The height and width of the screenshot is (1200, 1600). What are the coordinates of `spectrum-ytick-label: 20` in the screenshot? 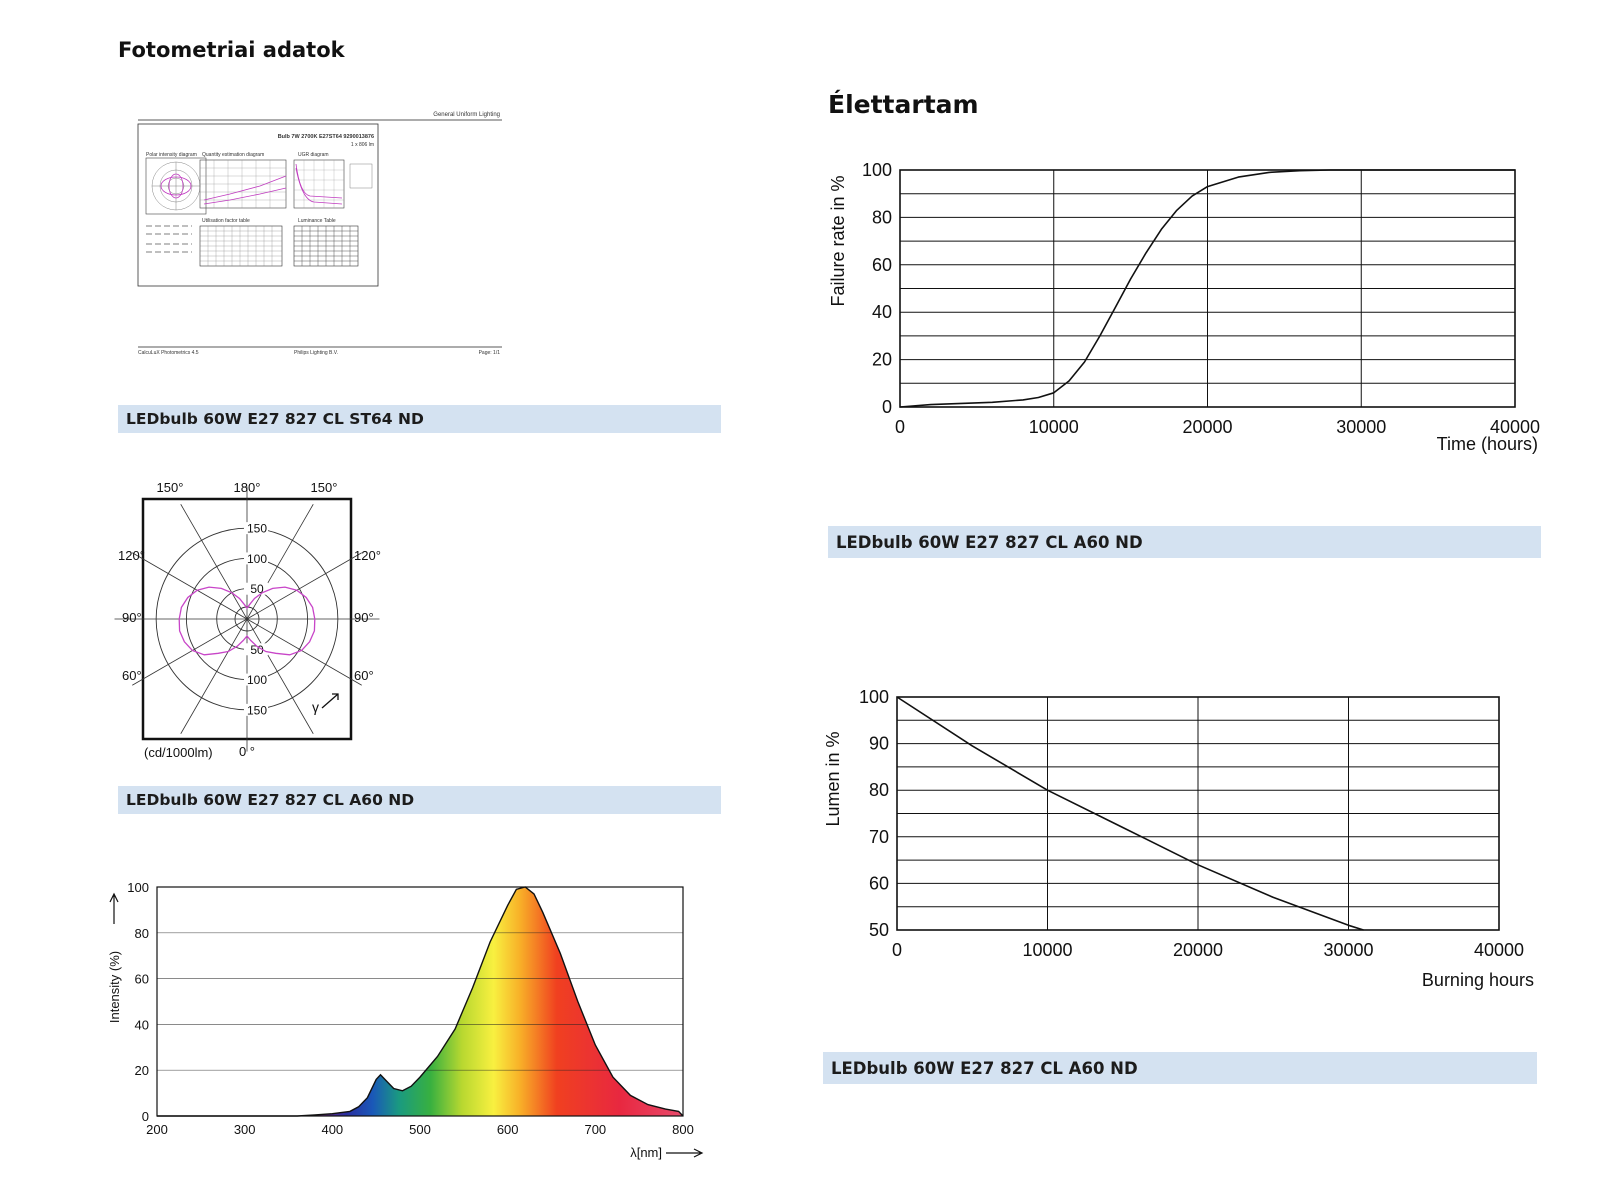 It's located at (142, 1070).